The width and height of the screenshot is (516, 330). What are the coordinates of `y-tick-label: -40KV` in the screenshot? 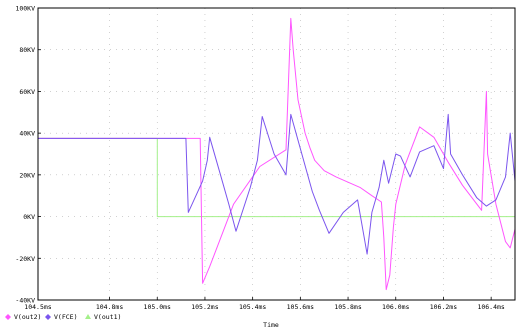 It's located at (25, 301).